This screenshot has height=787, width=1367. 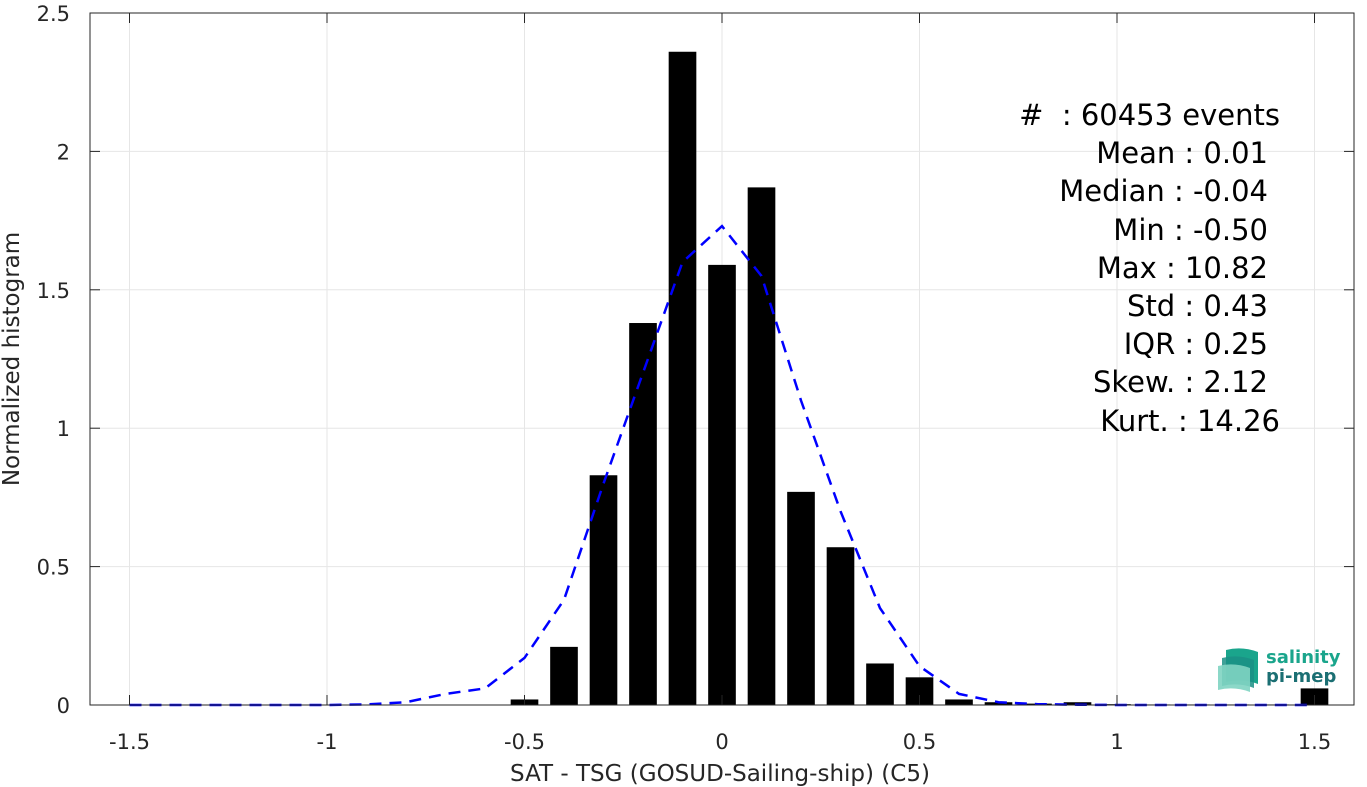 I want to click on x-tick-label: 0, so click(x=721, y=742).